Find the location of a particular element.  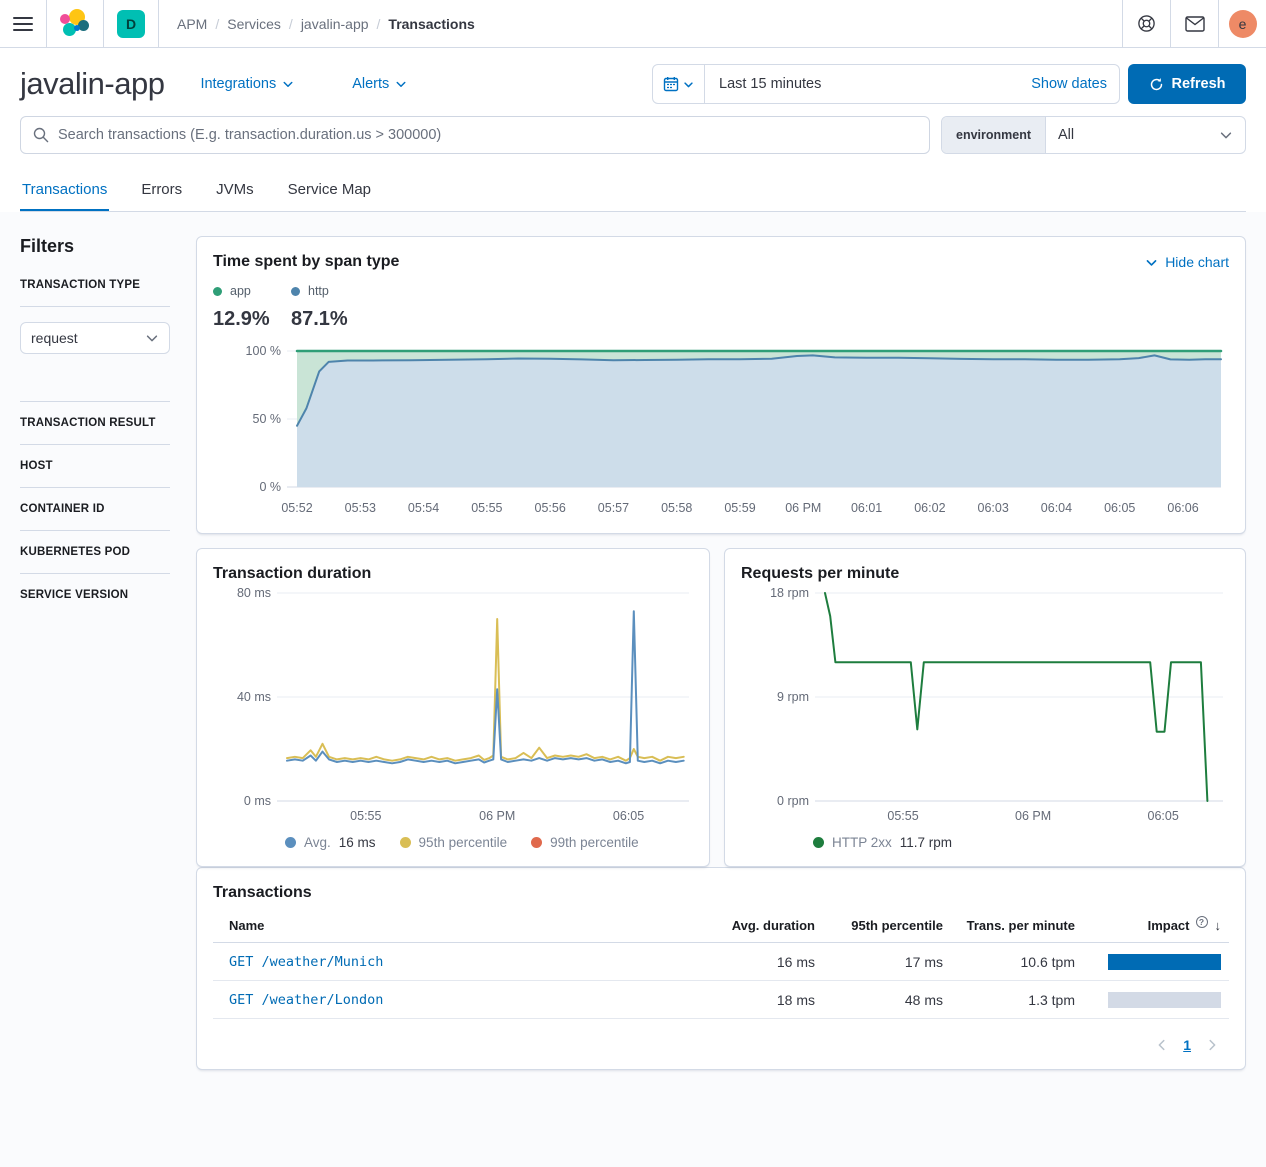

nav-menu-button is located at coordinates (23, 23).